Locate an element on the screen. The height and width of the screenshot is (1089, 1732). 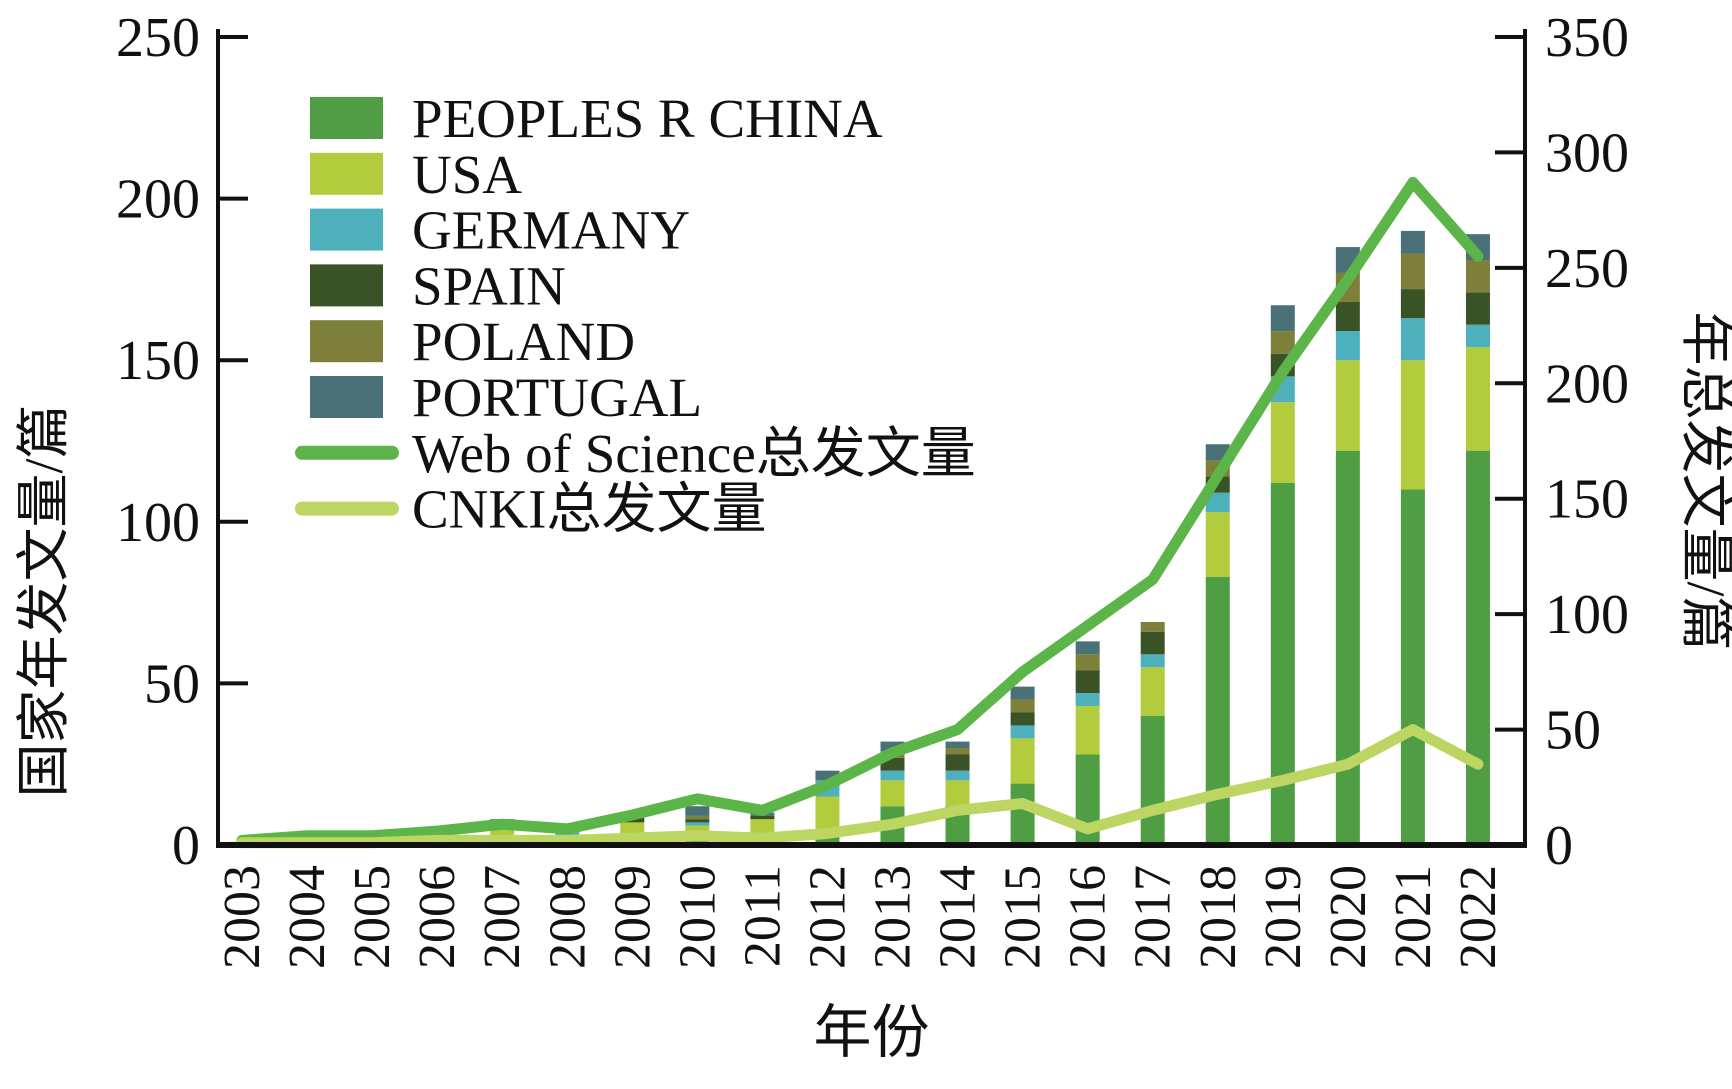
bar-2022-usa is located at coordinates (1477, 399).